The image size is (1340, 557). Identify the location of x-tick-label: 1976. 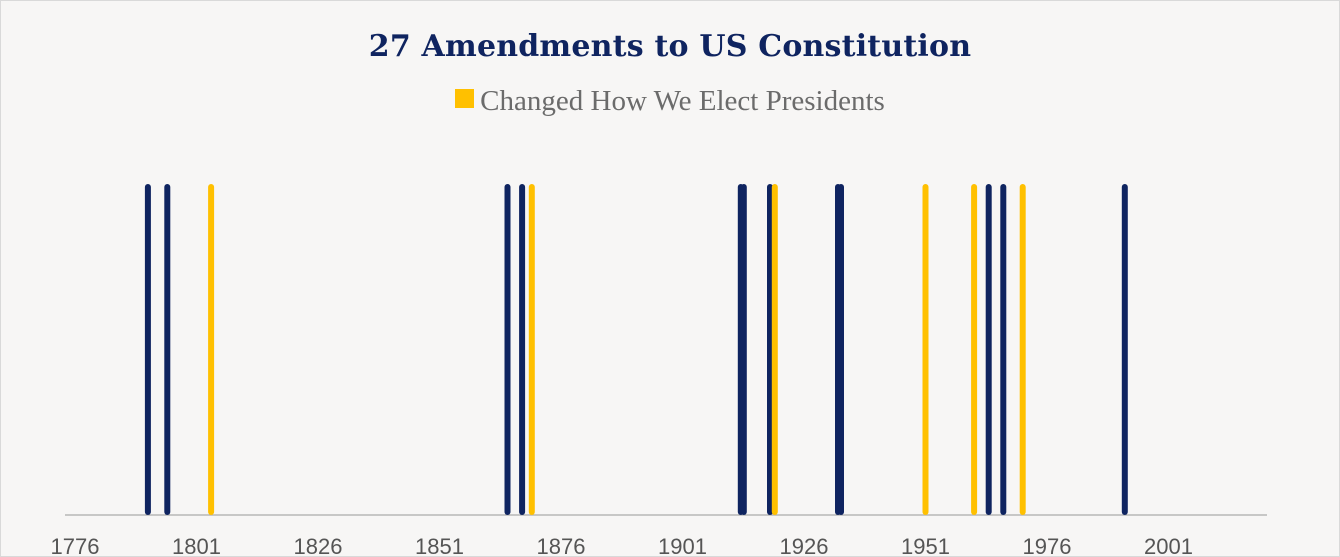
(1047, 545).